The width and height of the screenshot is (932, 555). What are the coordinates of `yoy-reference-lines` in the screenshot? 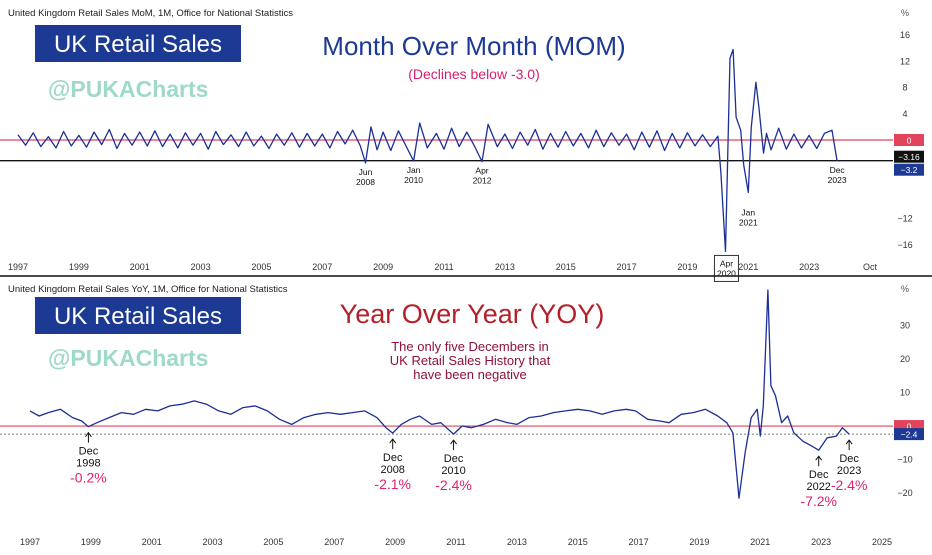 It's located at (446, 430).